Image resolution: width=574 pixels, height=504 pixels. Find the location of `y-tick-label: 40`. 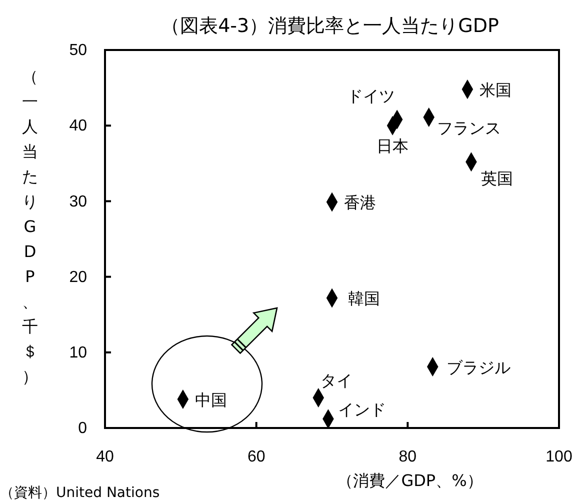

y-tick-label: 40 is located at coordinates (78, 126).